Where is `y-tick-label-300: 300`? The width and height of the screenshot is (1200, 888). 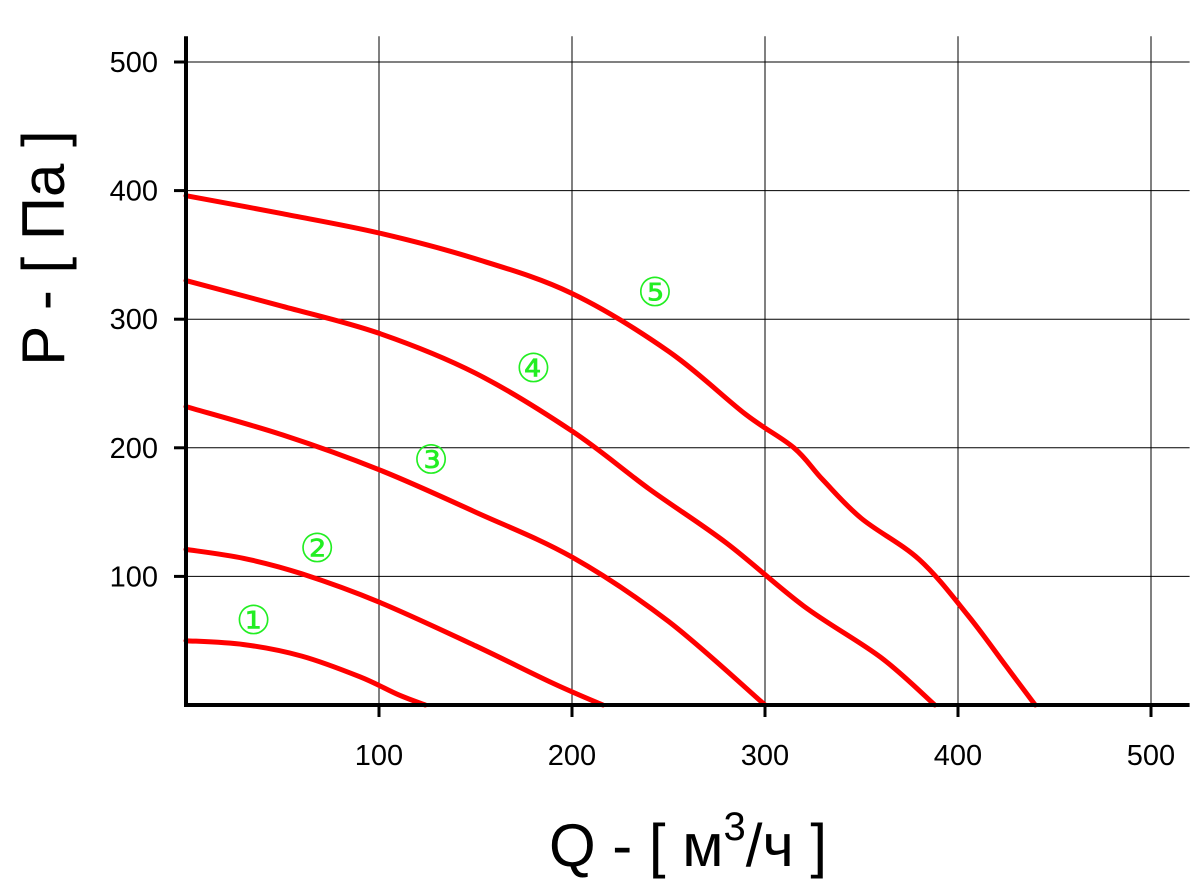 y-tick-label-300: 300 is located at coordinates (134, 320).